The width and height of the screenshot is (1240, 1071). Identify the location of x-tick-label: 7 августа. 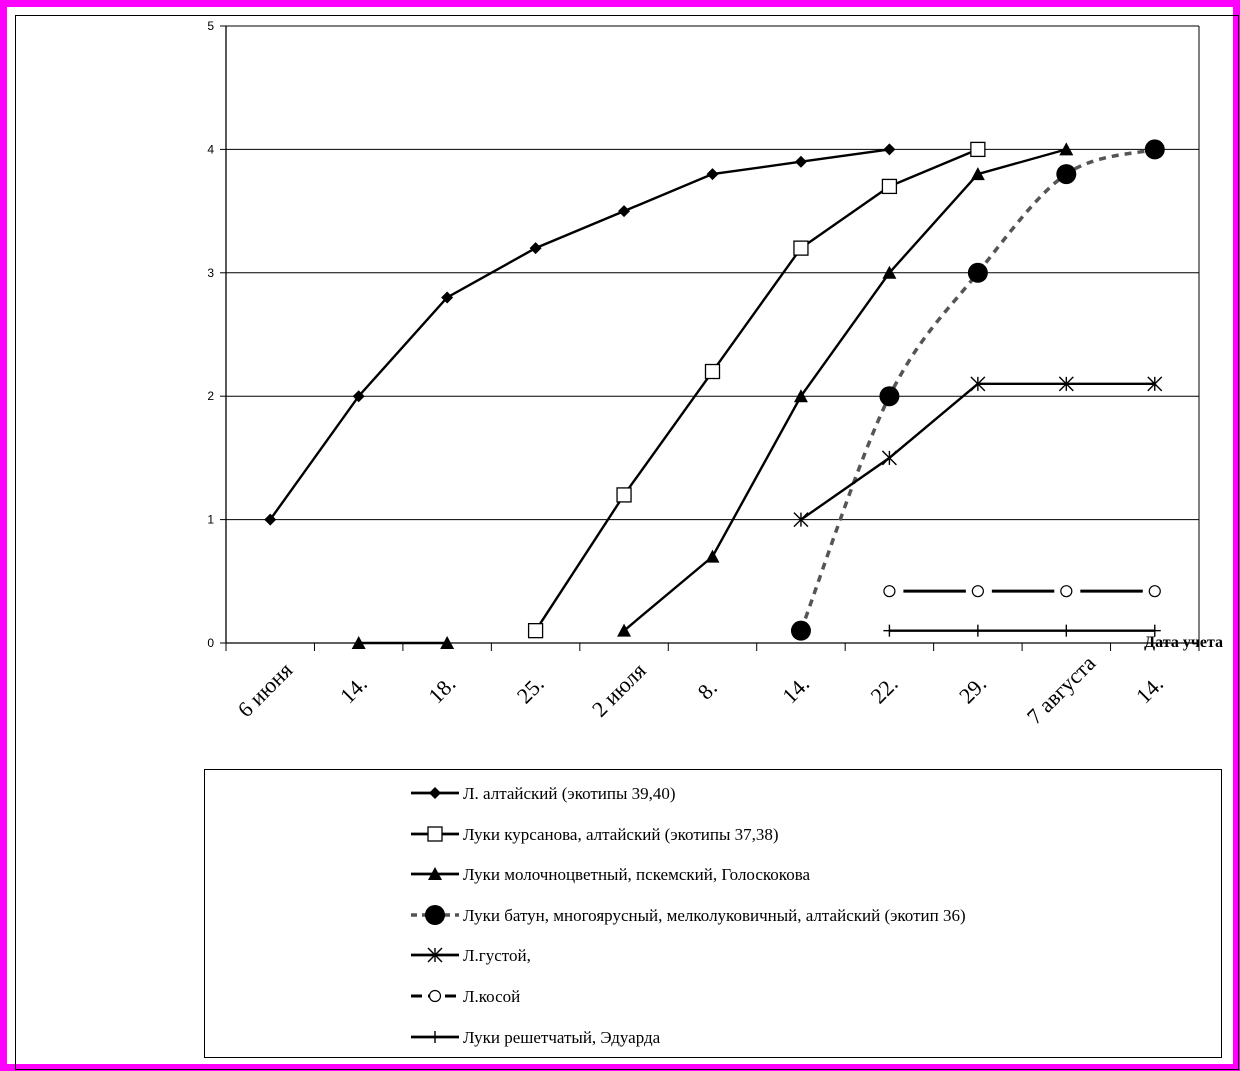
(1061, 689).